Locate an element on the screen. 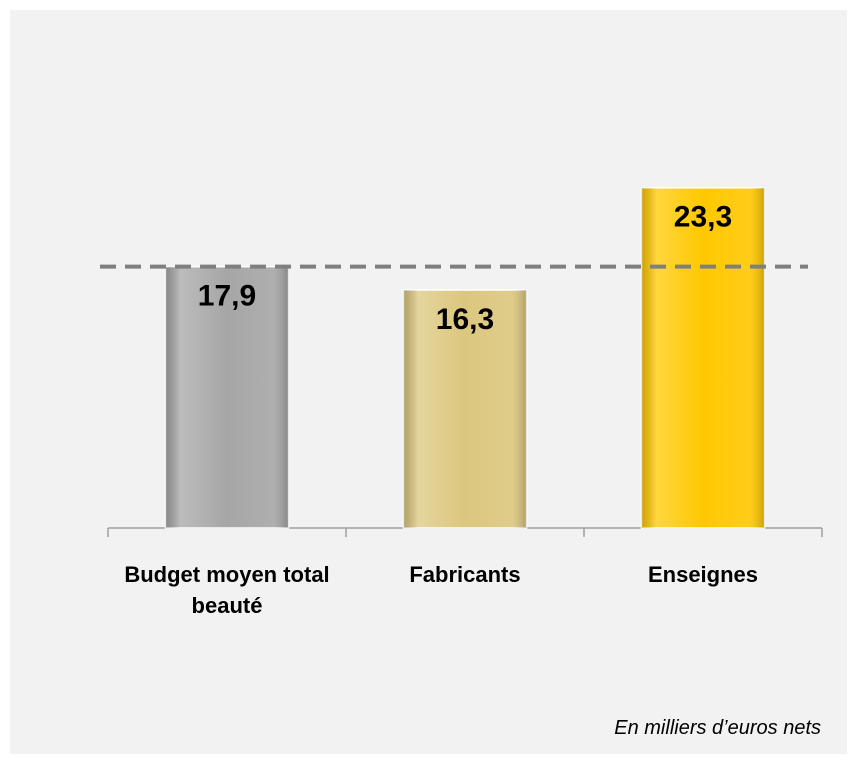 The height and width of the screenshot is (764, 857). value-label: 23,3 is located at coordinates (703, 217).